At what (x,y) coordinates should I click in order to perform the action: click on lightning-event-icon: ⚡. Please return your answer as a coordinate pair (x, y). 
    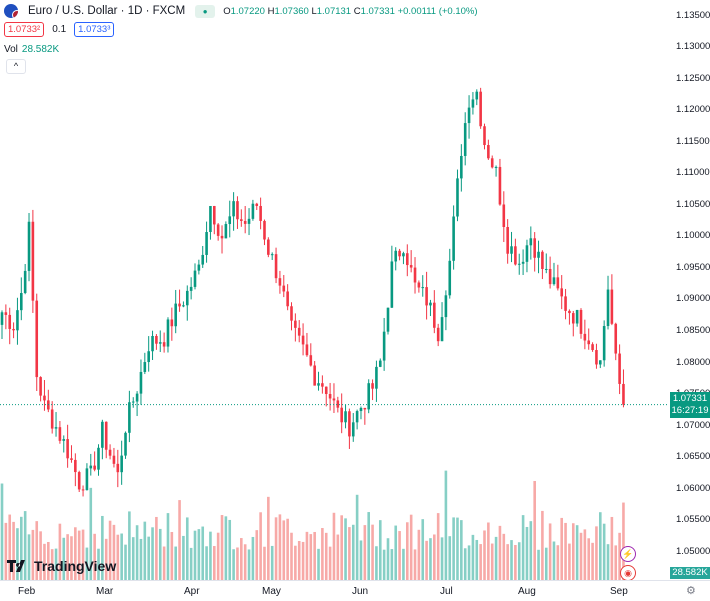
    Looking at the image, I should click on (628, 554).